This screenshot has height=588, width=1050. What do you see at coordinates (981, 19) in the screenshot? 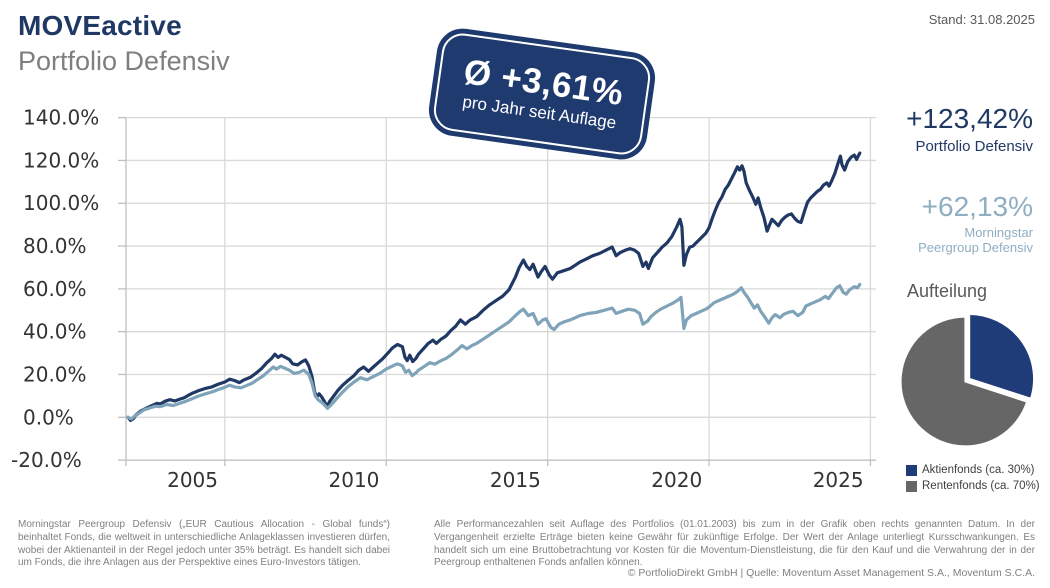
I see `stand-date: Stand: 31.08.2025` at bounding box center [981, 19].